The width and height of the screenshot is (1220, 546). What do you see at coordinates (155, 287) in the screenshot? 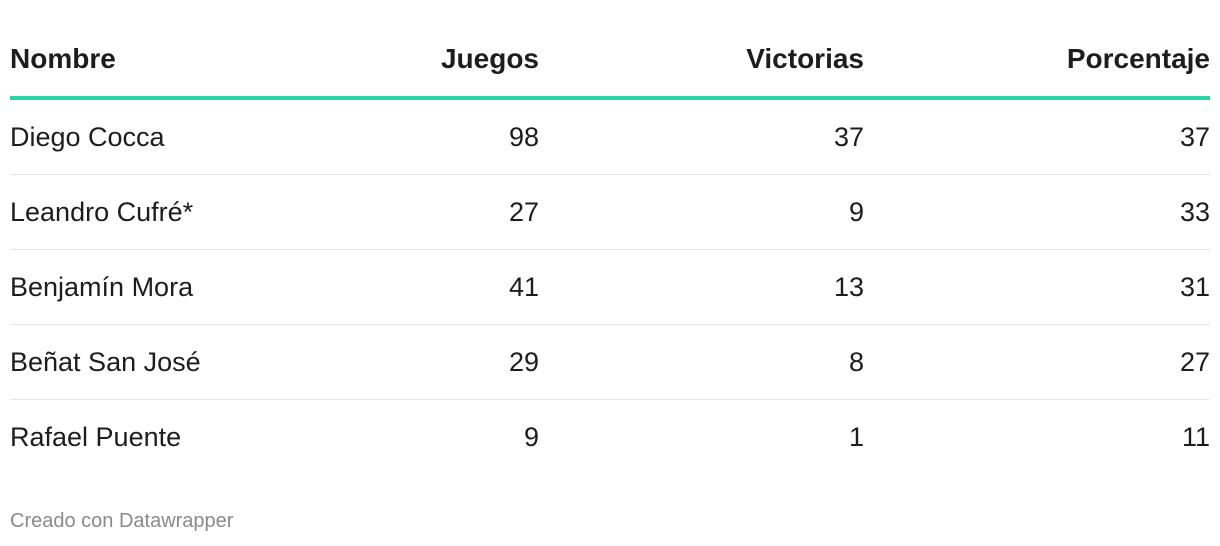
I see `cell-nombre: Benjamín Mora` at bounding box center [155, 287].